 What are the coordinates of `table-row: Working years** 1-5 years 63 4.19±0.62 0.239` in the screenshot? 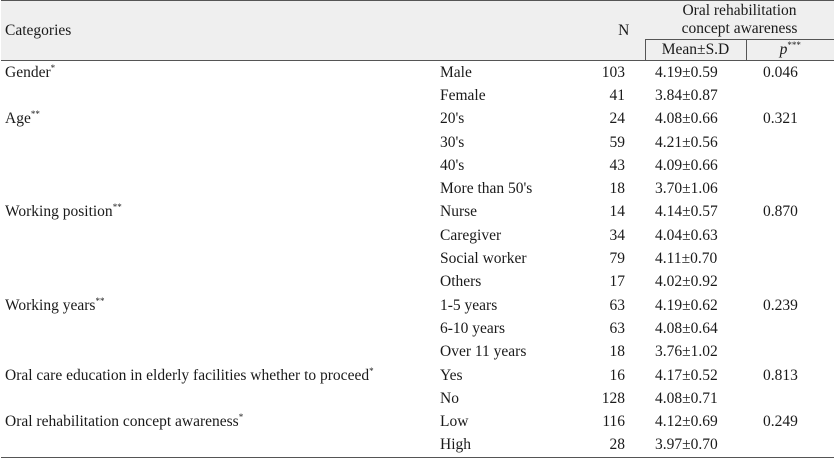 It's located at (417, 305).